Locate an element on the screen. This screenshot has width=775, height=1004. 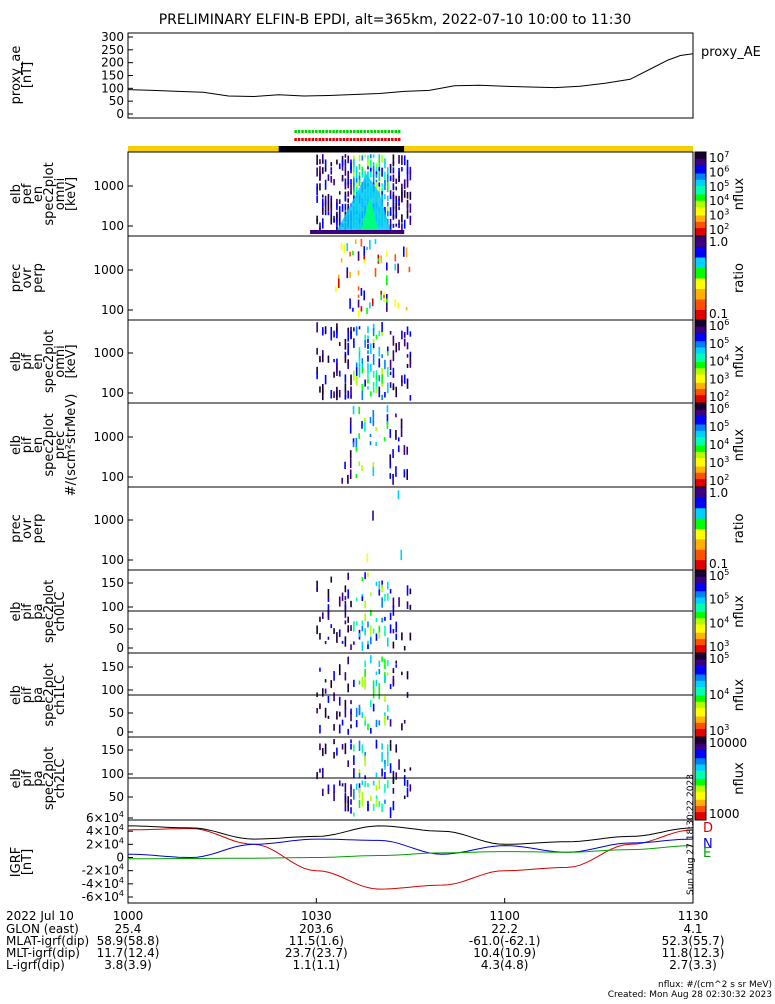
pif-omni-colorbar-segment is located at coordinates (700, 381).